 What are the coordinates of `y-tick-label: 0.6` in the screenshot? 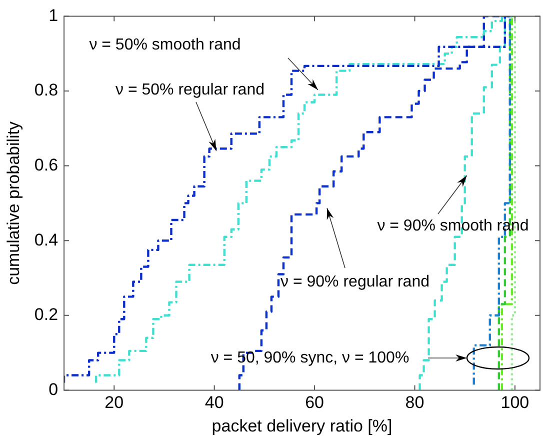 It's located at (46, 164).